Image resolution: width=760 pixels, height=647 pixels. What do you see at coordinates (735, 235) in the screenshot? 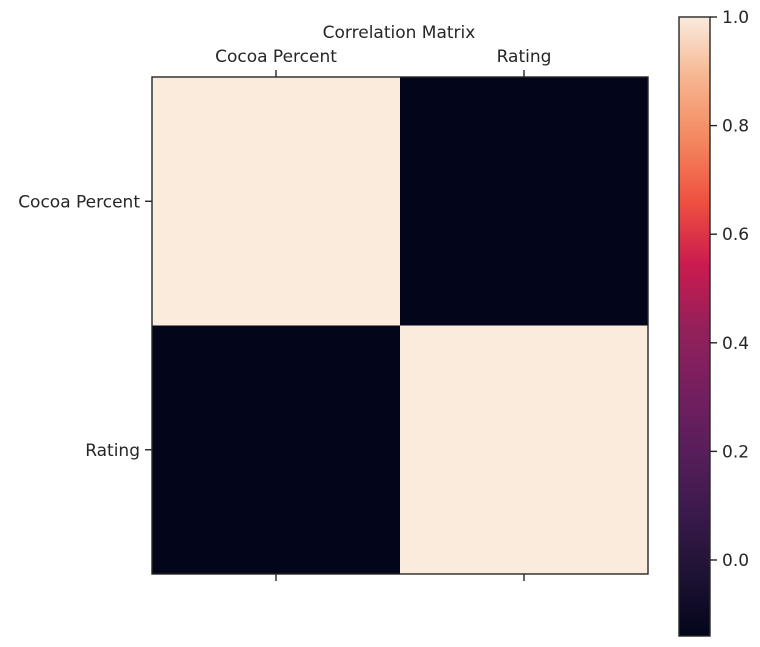
I see `colorbar-tick-label: 0.6` at bounding box center [735, 235].